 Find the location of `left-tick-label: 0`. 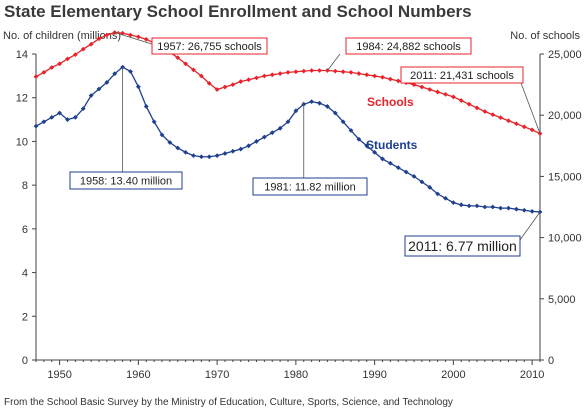

left-tick-label: 0 is located at coordinates (25, 361).